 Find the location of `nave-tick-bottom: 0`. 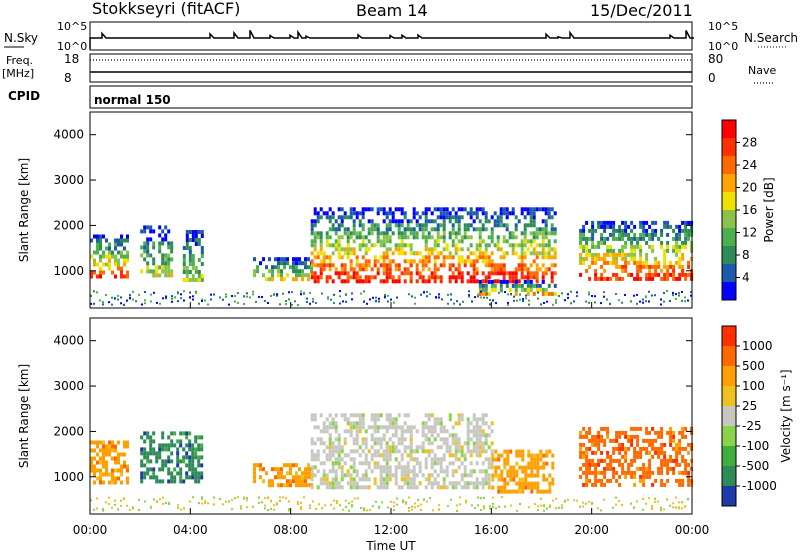

nave-tick-bottom: 0 is located at coordinates (712, 78).